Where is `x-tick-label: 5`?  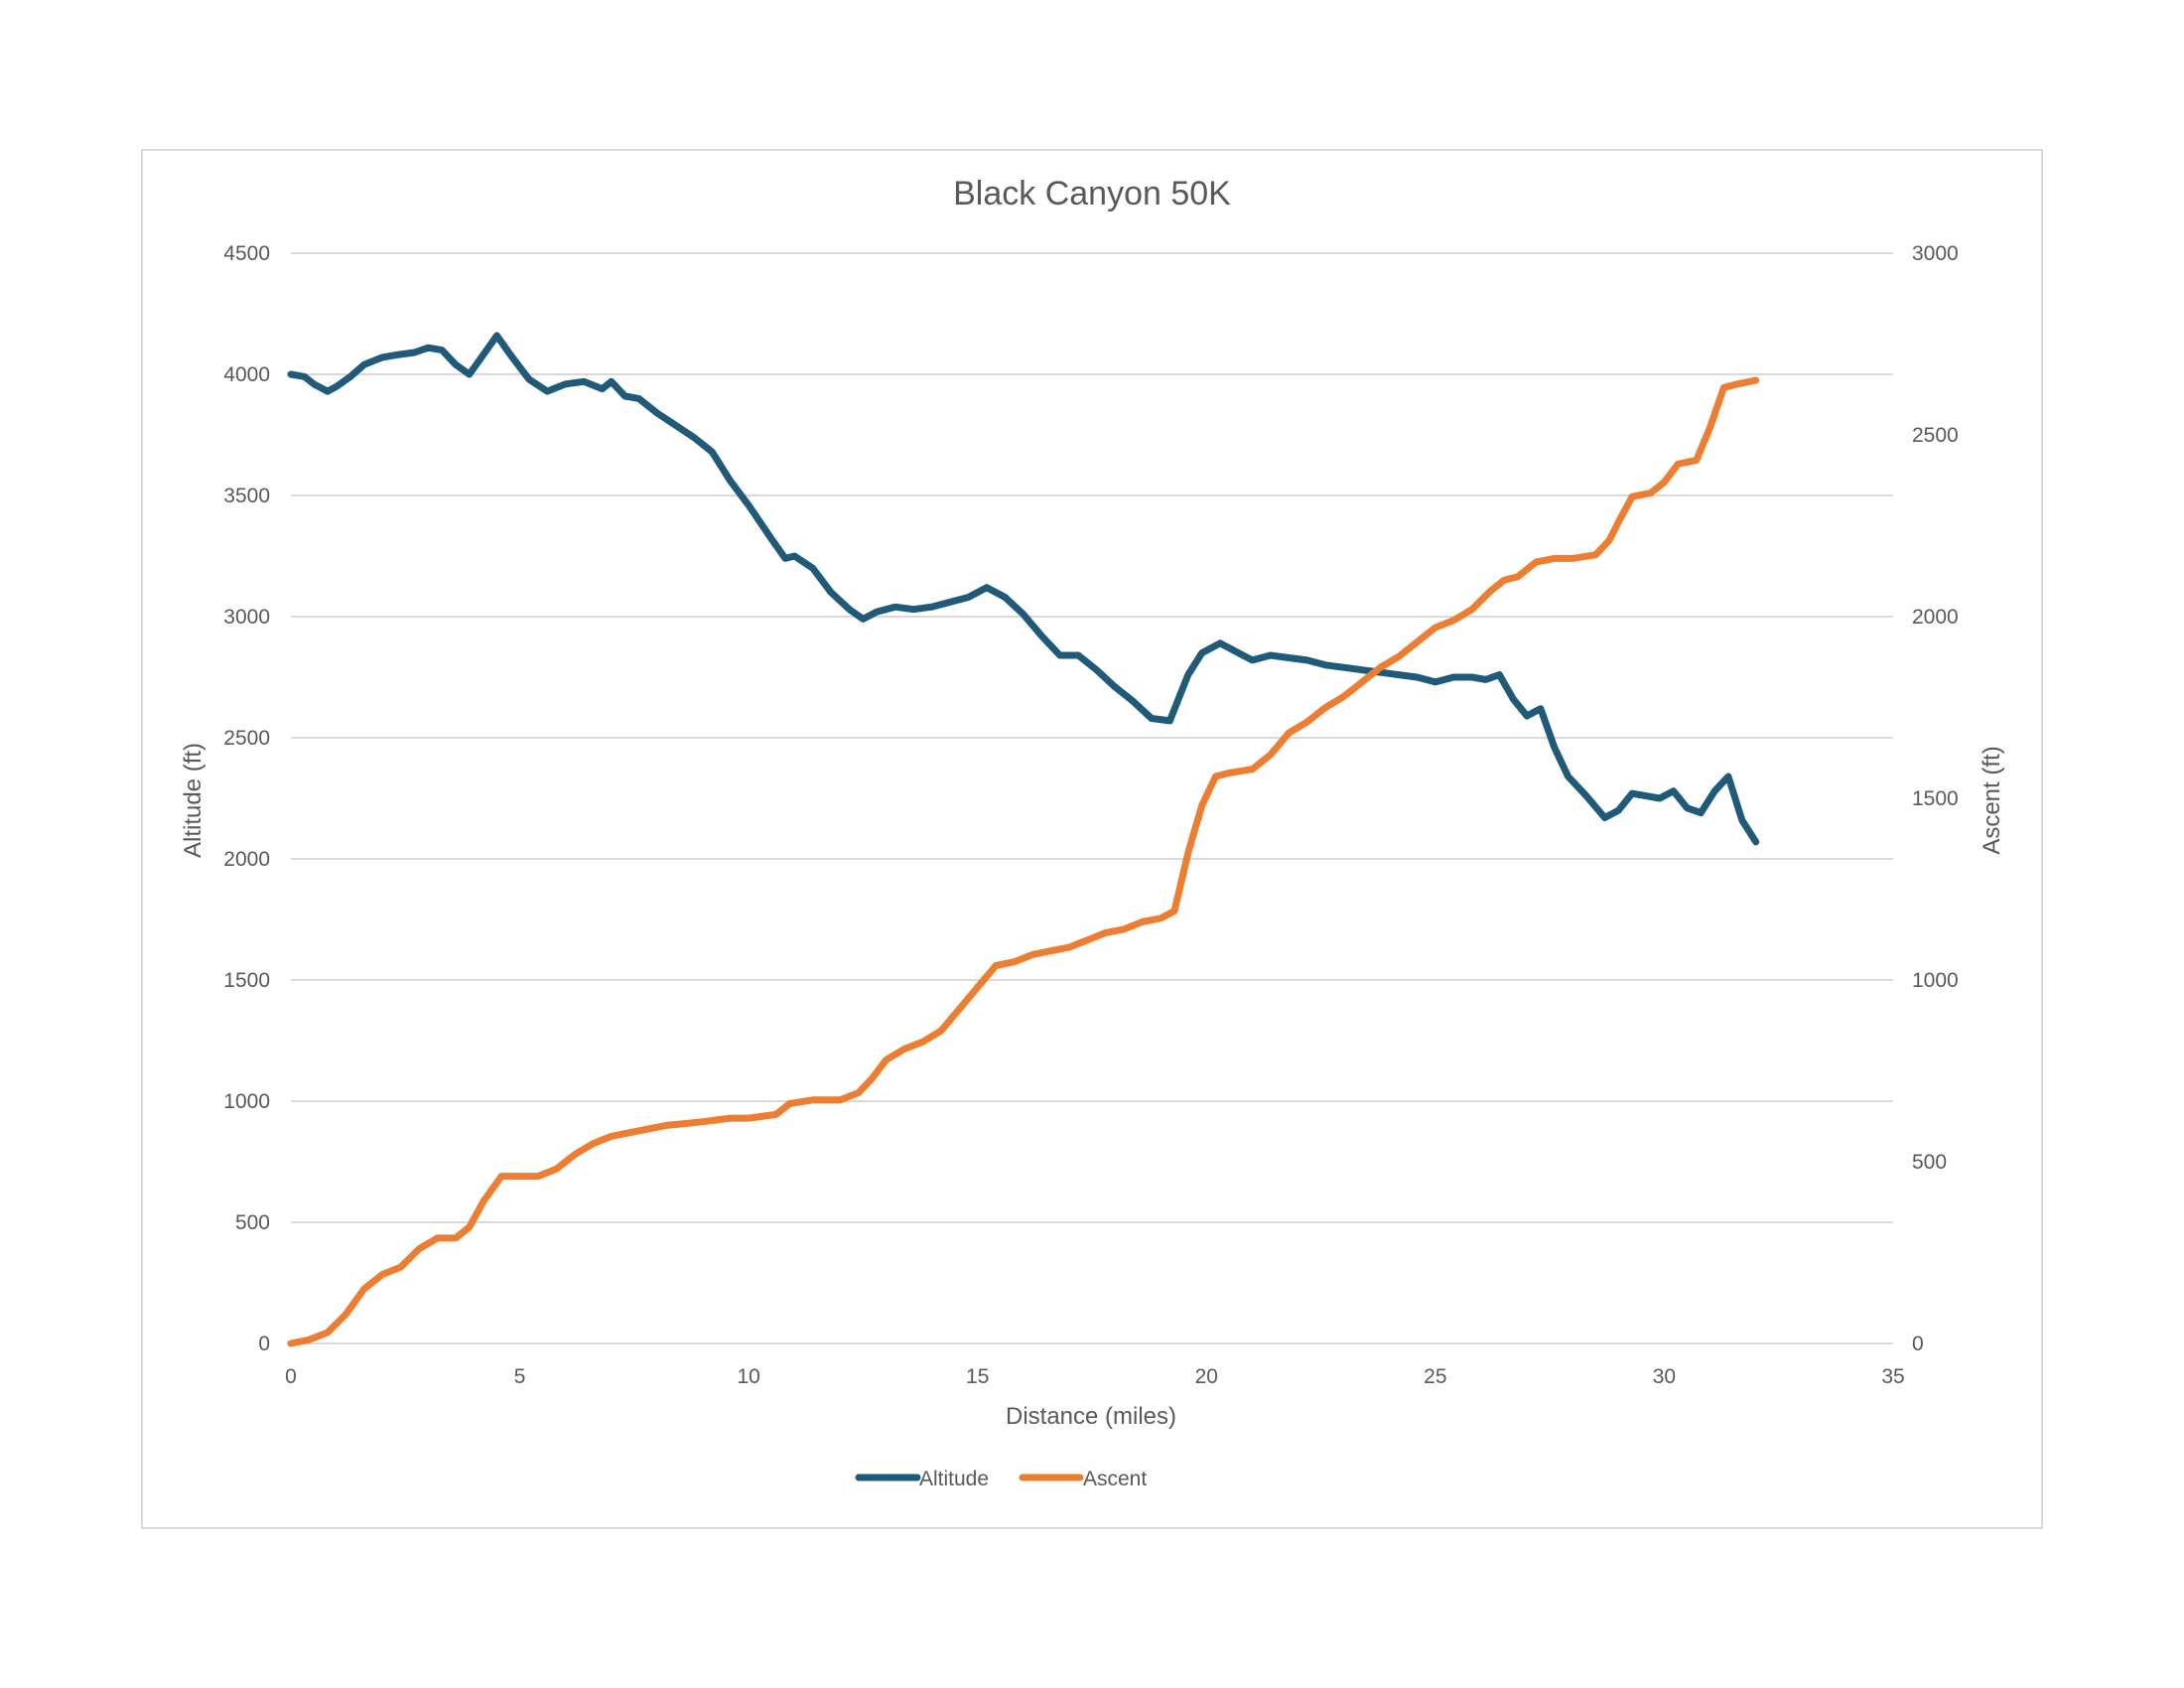
x-tick-label: 5 is located at coordinates (520, 1376).